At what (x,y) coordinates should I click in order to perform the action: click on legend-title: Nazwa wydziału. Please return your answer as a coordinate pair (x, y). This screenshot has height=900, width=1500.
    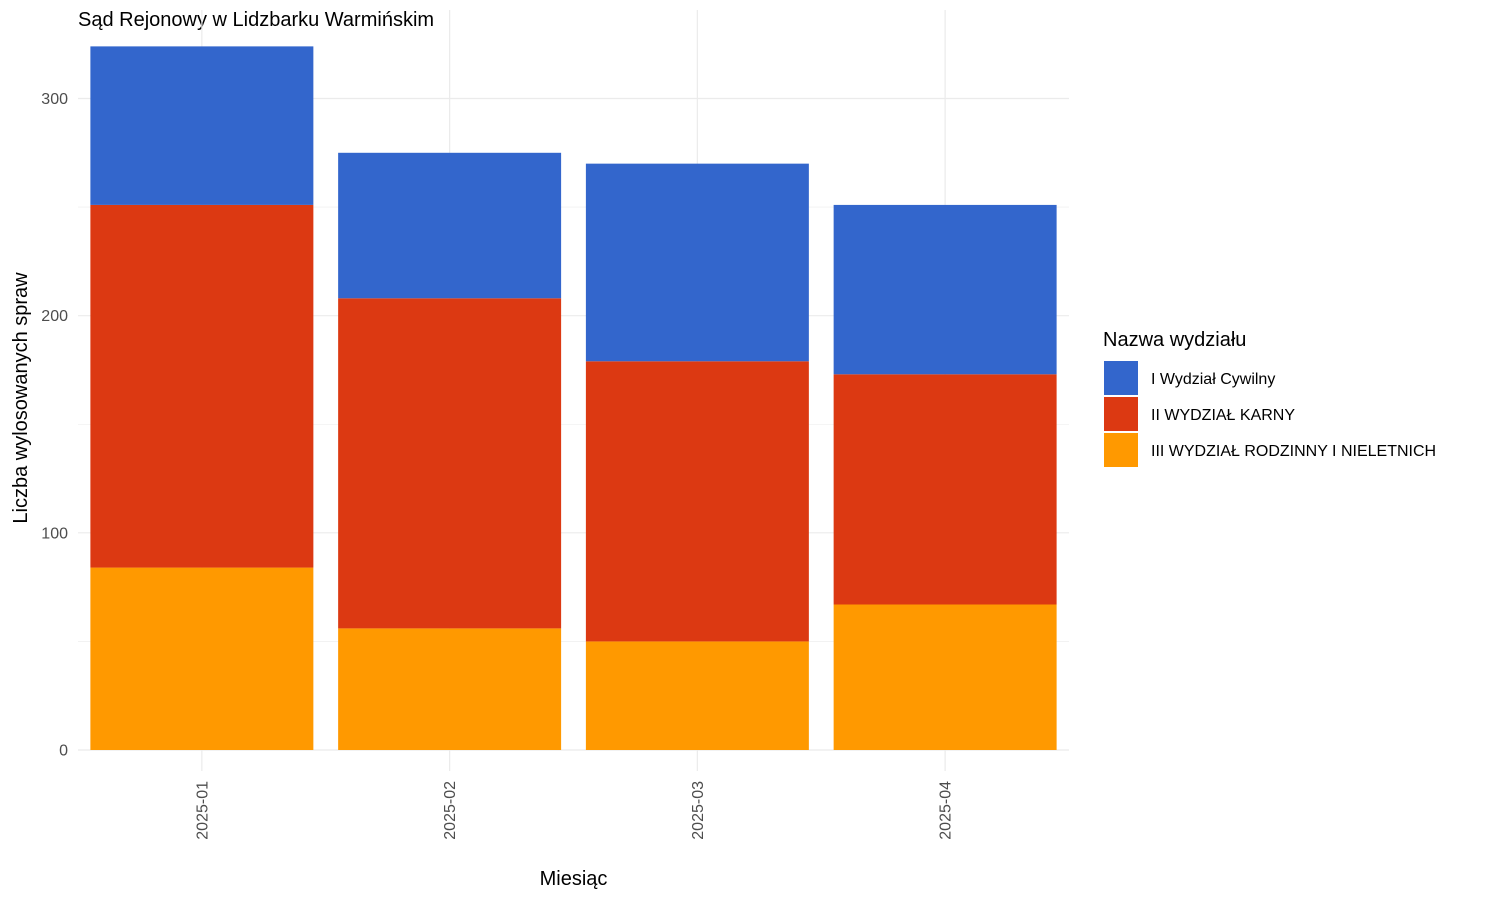
    Looking at the image, I should click on (1174, 340).